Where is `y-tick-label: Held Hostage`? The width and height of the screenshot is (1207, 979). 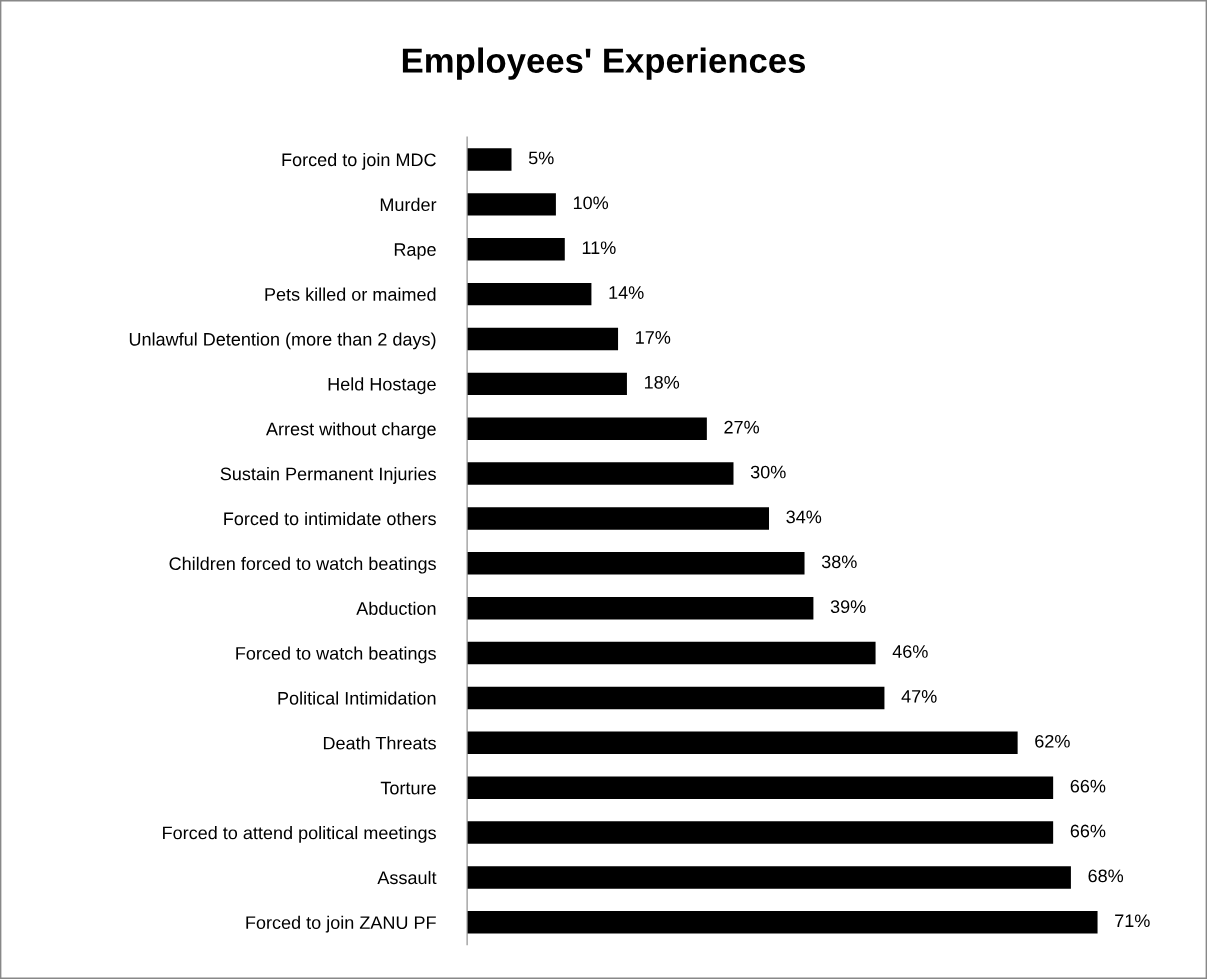 y-tick-label: Held Hostage is located at coordinates (382, 386).